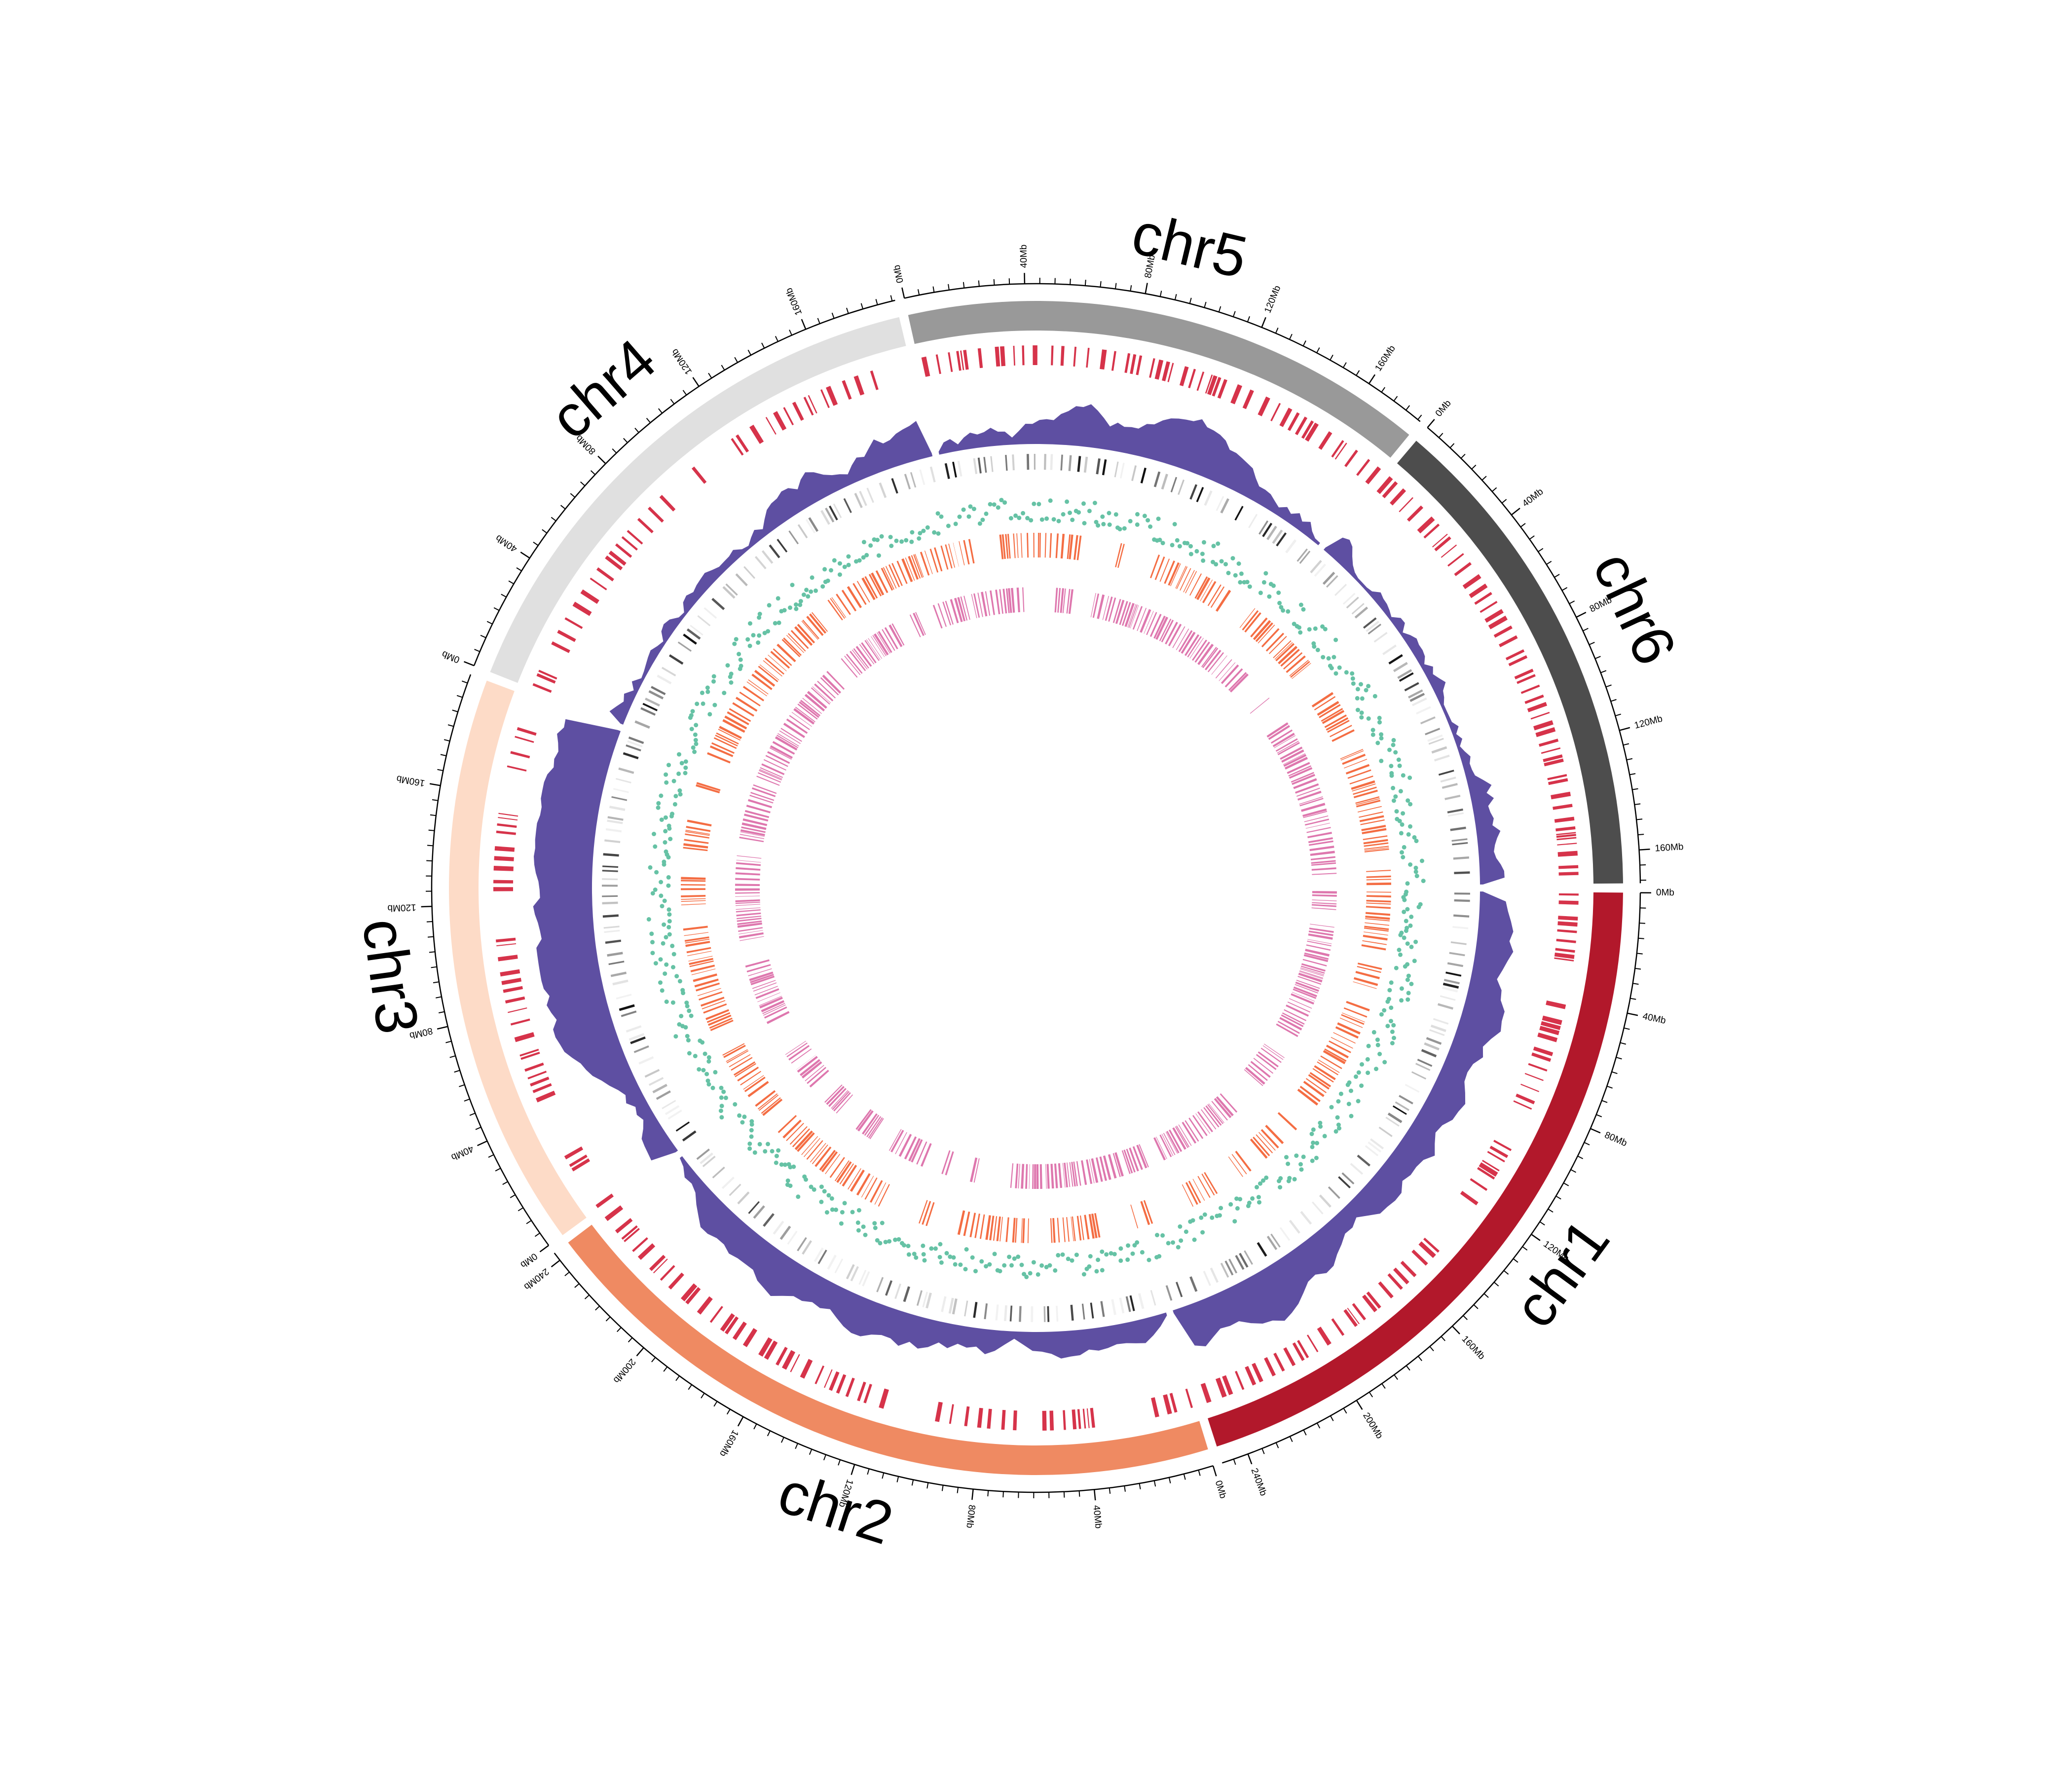  I want to click on tick-label: 240Mb, so click(1259, 1482).